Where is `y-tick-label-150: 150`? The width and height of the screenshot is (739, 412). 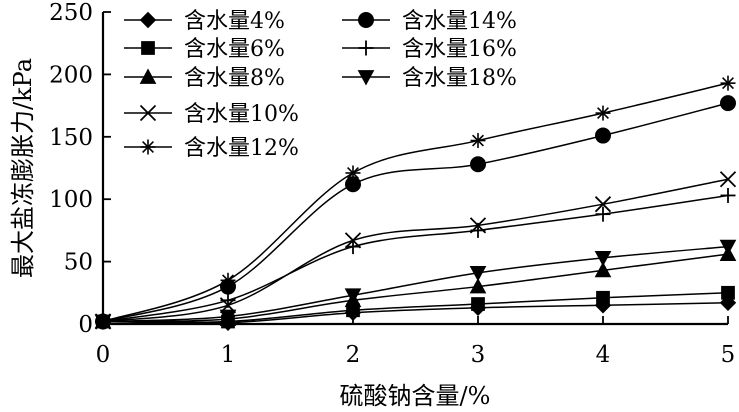
y-tick-label-150: 150 is located at coordinates (71, 138).